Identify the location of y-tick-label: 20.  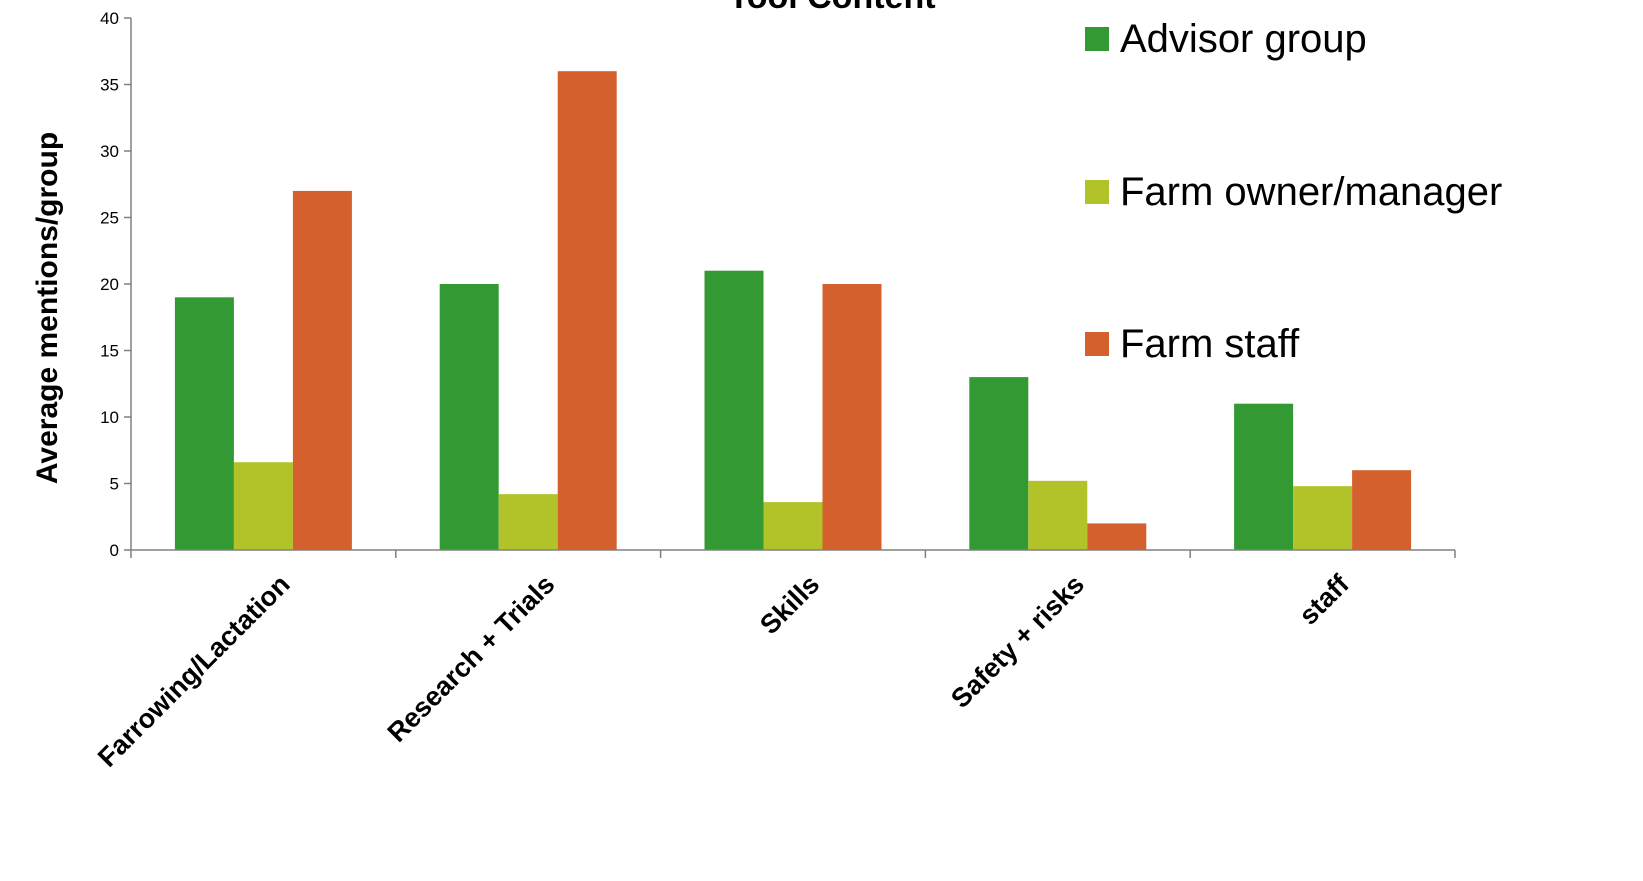
(109, 284).